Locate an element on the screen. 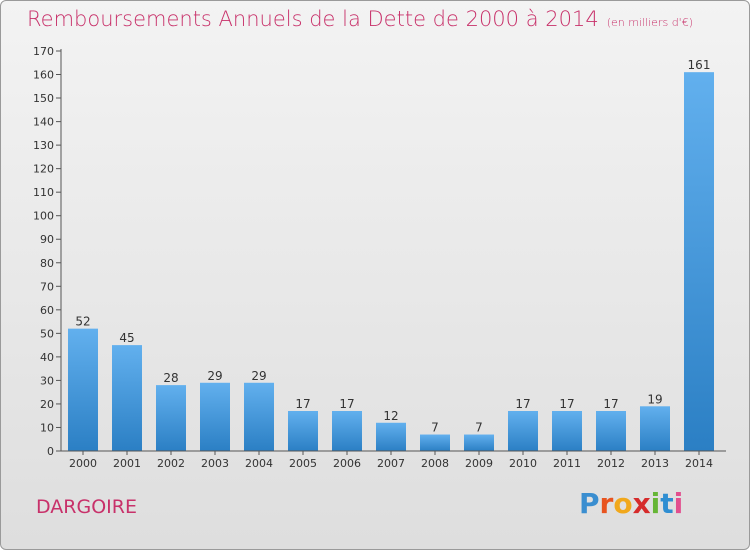 The height and width of the screenshot is (550, 750). y-tick-label: 160 is located at coordinates (43, 75).